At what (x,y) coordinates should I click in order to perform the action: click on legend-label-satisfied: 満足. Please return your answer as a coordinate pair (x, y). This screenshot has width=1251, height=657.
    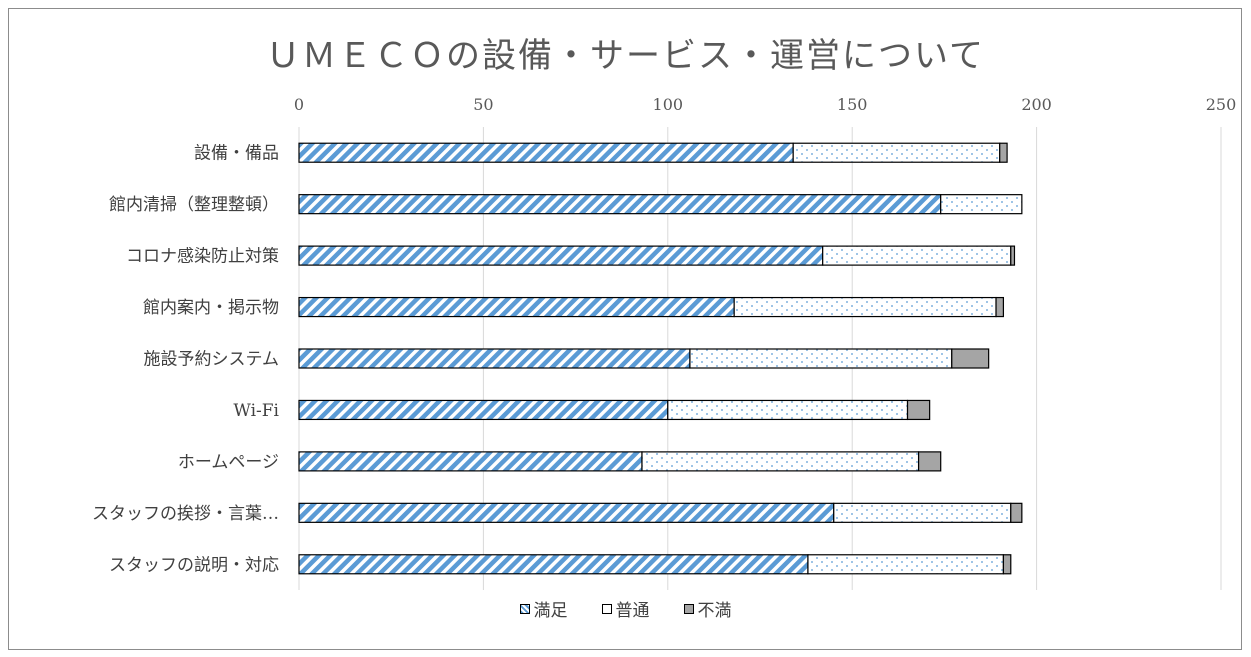
    Looking at the image, I should click on (550, 611).